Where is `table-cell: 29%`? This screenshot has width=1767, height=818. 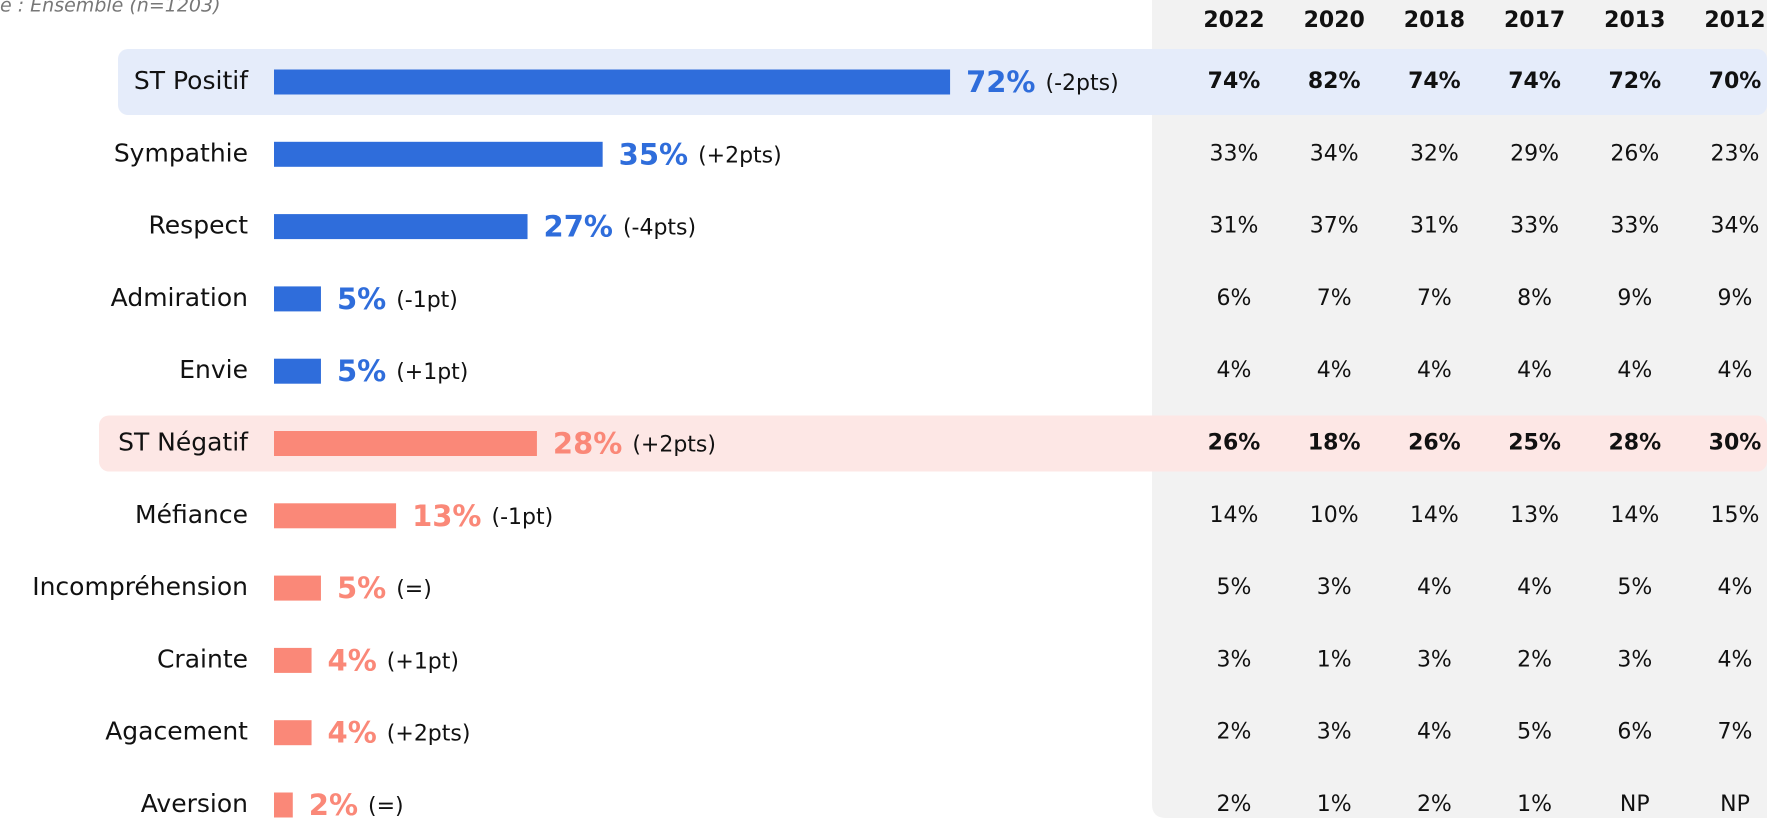
table-cell: 29% is located at coordinates (1534, 153).